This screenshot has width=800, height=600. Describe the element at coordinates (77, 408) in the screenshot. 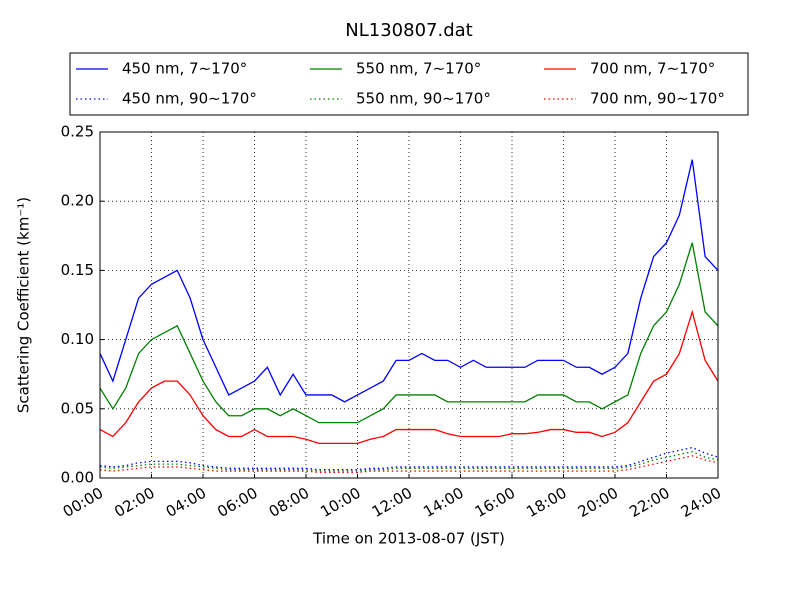

I see `y-tick-label: 0.05` at that location.